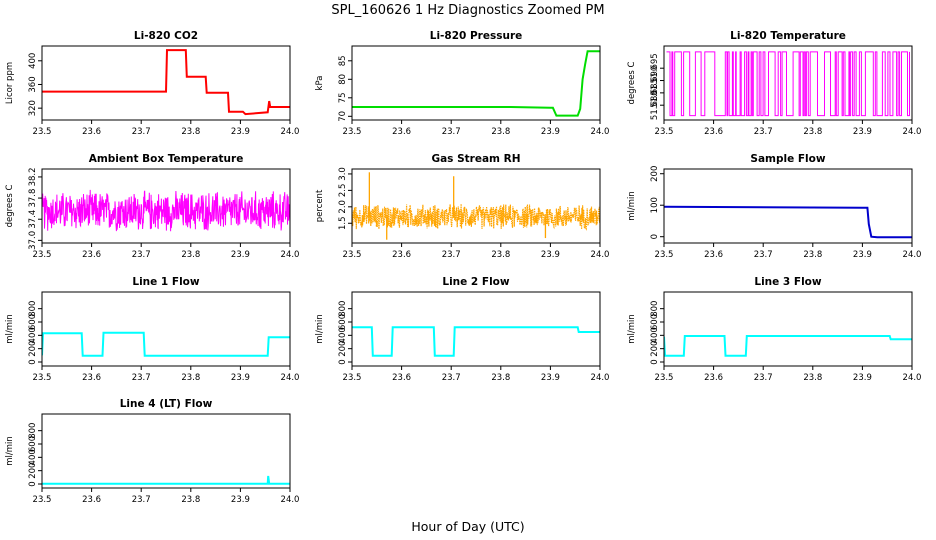 Image resolution: width=936 pixels, height=540 pixels. What do you see at coordinates (467, 10) in the screenshot?
I see `figure-title: SPL_160626 1 Hz Diagnostics Zoomed PM` at bounding box center [467, 10].